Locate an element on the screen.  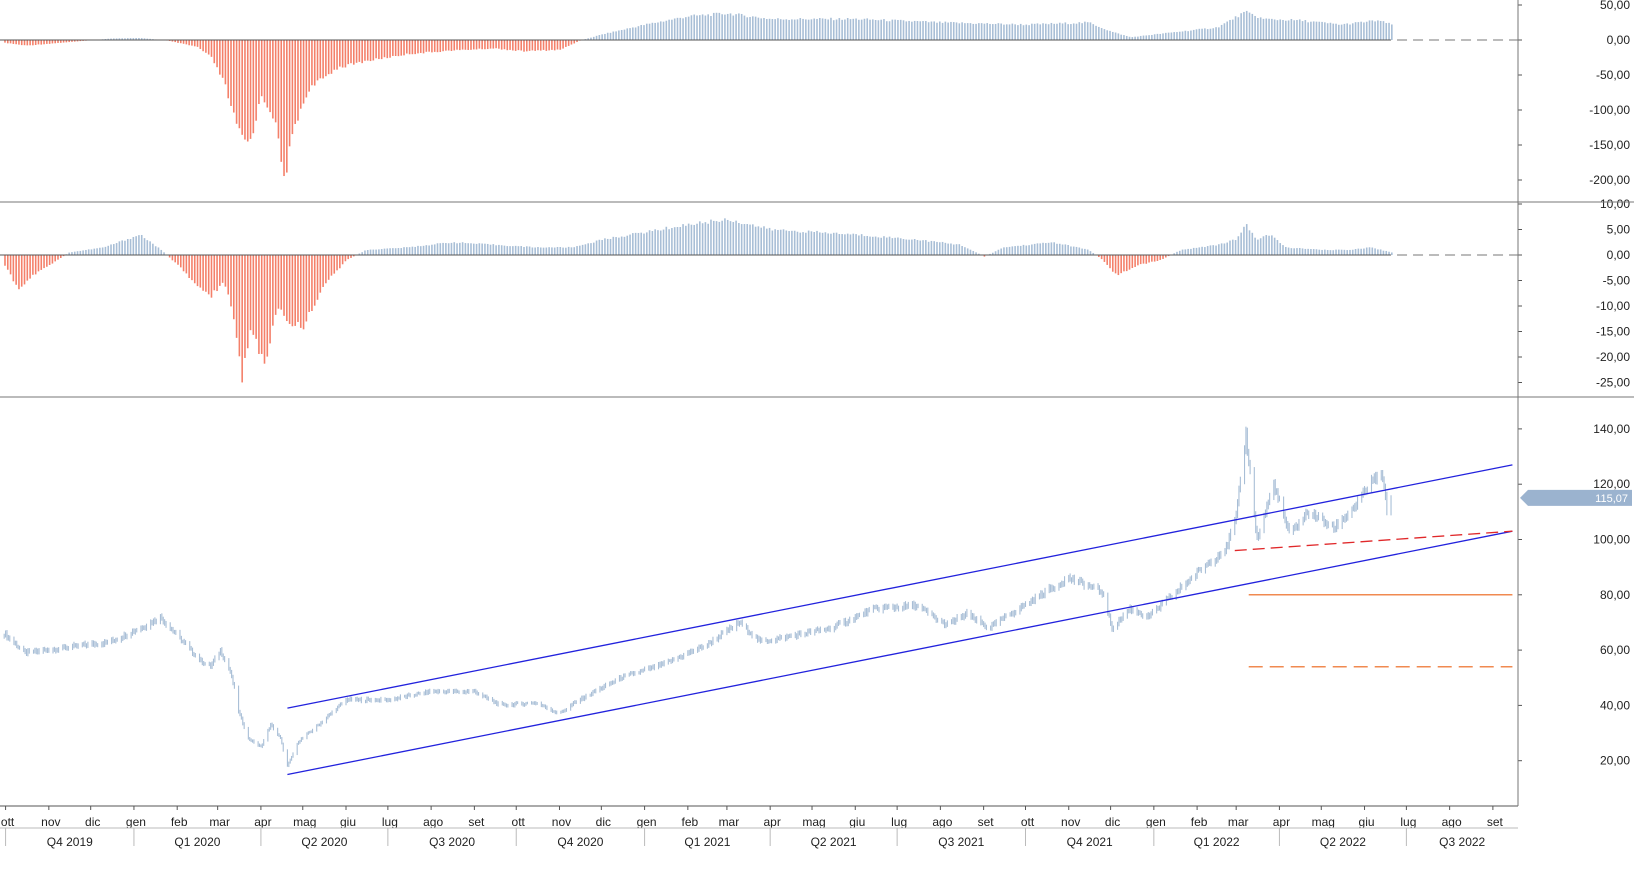
month-label: apr is located at coordinates (262, 822).